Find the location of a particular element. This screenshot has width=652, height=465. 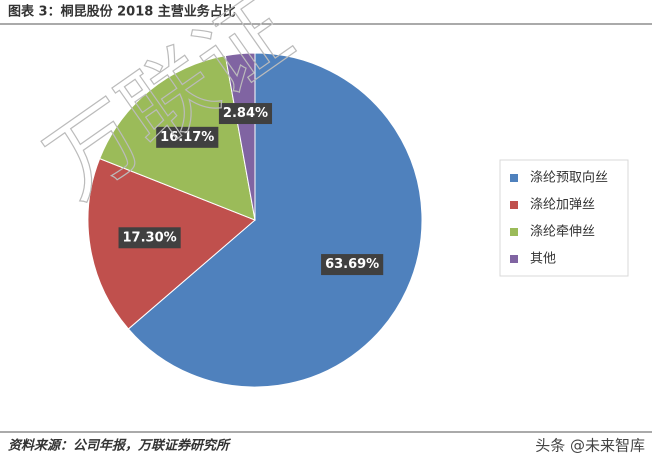

data-label: 16.17% is located at coordinates (187, 137).